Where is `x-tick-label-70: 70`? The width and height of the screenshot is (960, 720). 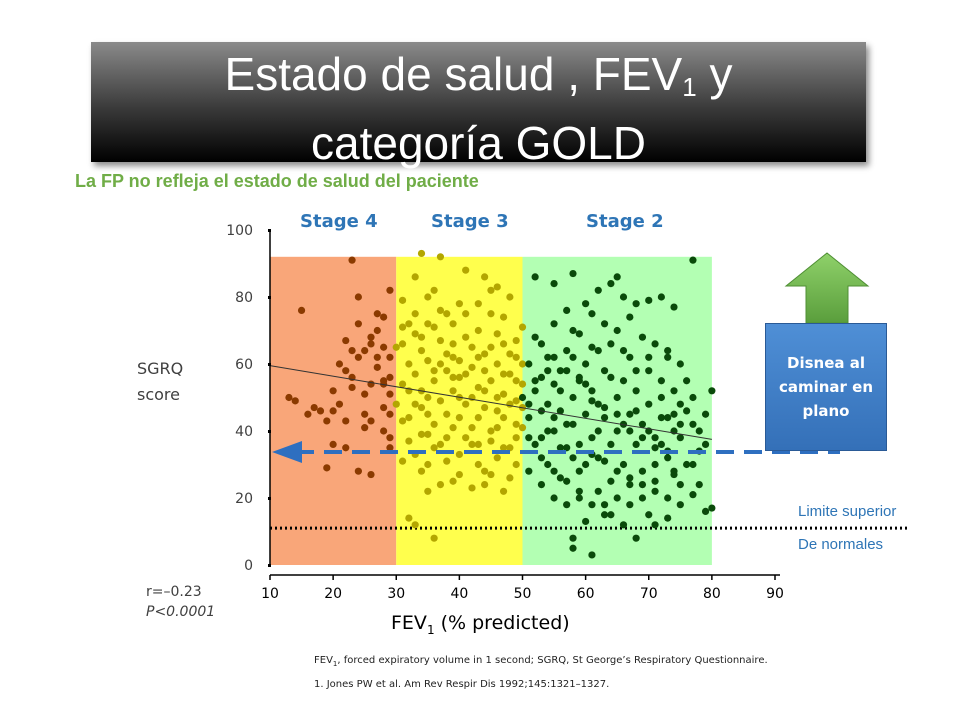 x-tick-label-70: 70 is located at coordinates (649, 594).